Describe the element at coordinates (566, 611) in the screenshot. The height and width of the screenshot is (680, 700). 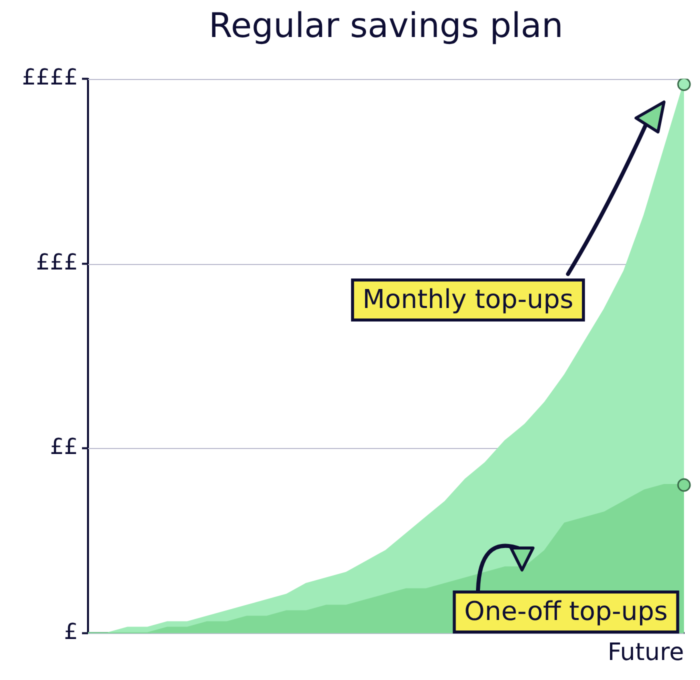
I see `series-label: One-off top-ups` at that location.